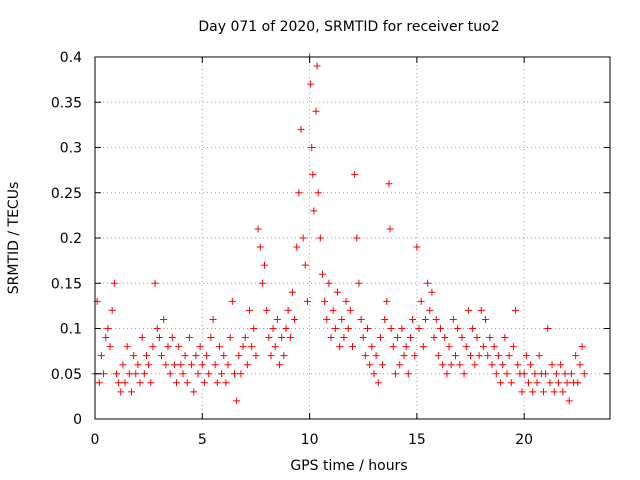  What do you see at coordinates (95, 440) in the screenshot?
I see `x-tick-label: 0` at bounding box center [95, 440].